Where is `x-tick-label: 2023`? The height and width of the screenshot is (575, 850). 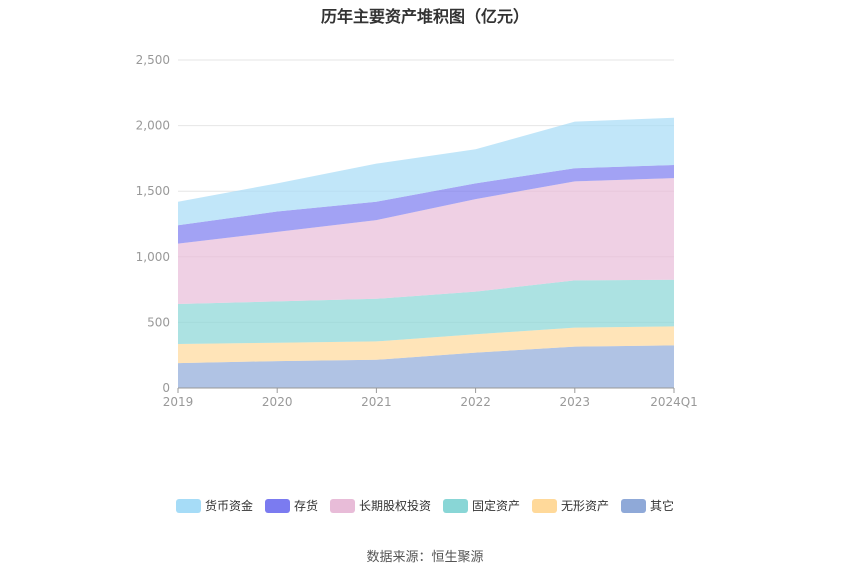
x-tick-label: 2023 is located at coordinates (575, 402).